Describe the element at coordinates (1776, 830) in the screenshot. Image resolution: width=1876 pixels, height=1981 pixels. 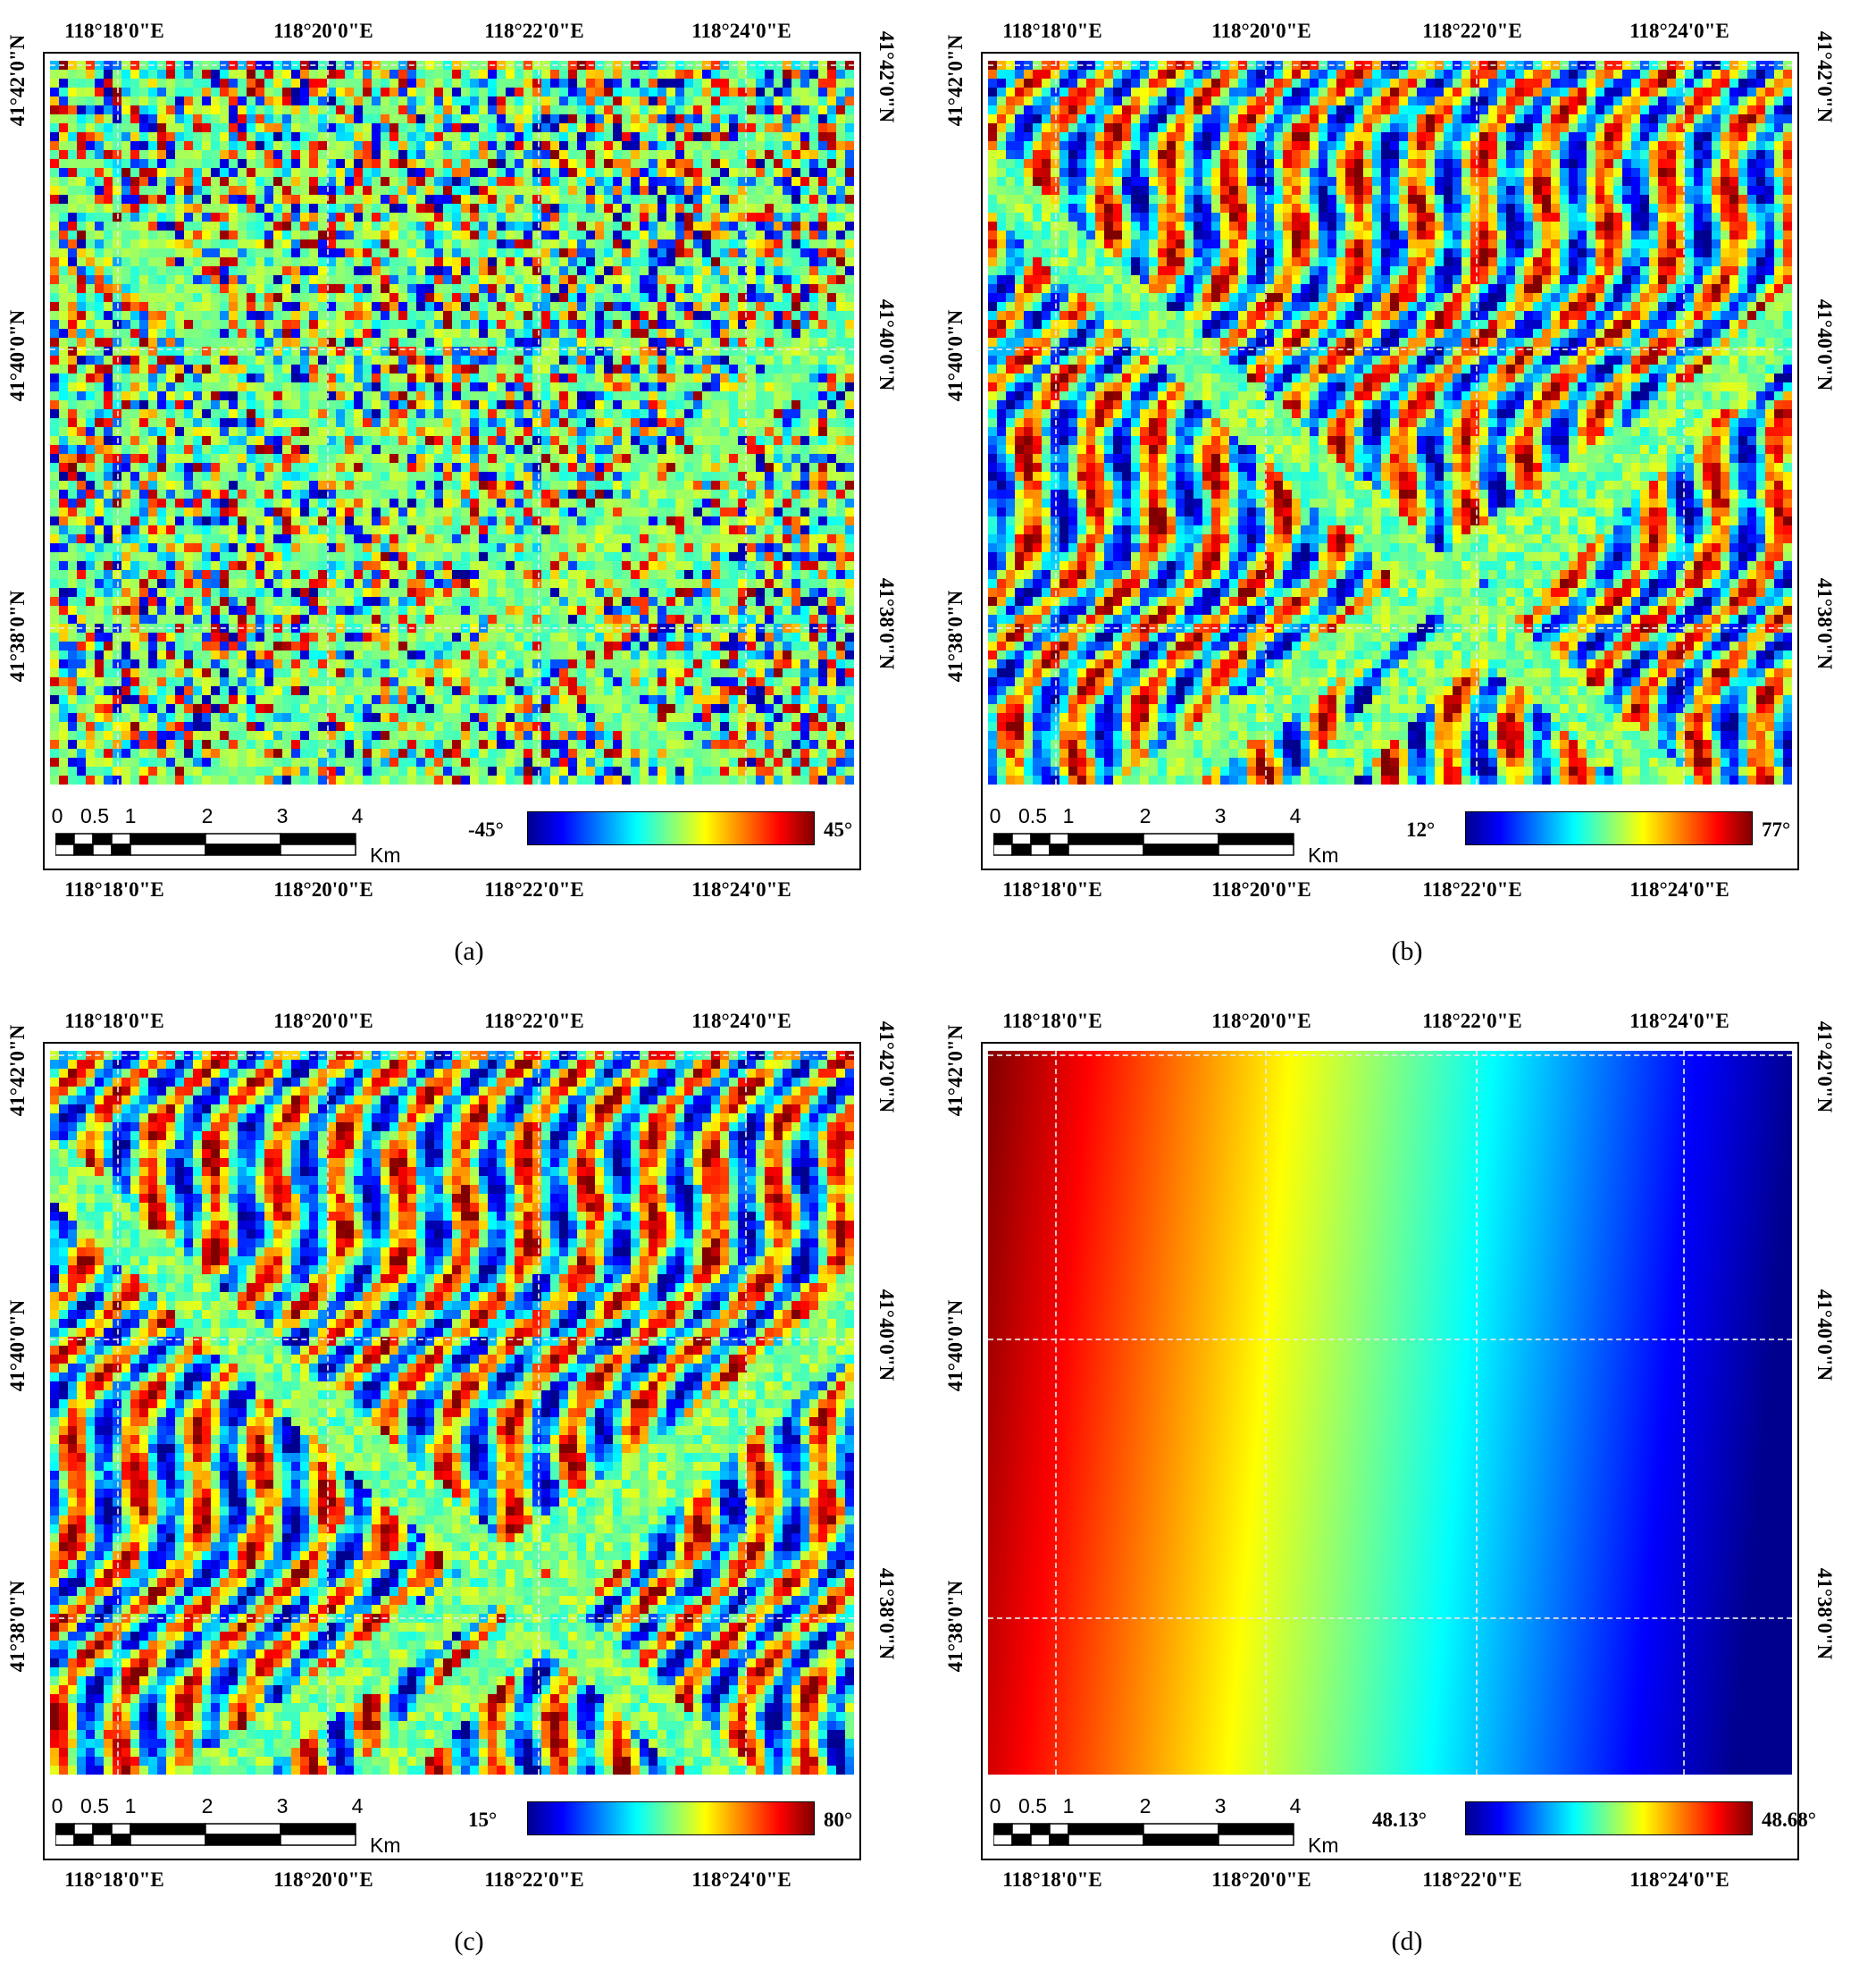
I see `legend-max-label: 77°` at that location.